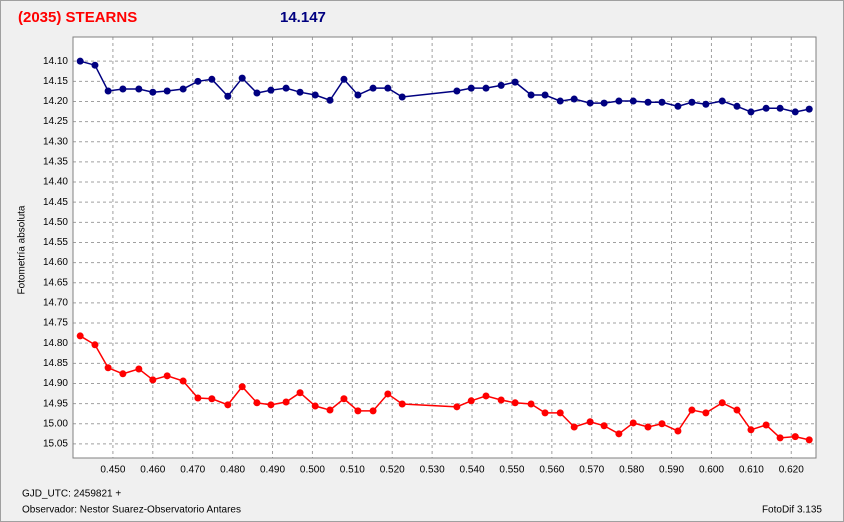 This screenshot has width=844, height=522. What do you see at coordinates (791, 470) in the screenshot?
I see `x-tick-label: 0.620` at bounding box center [791, 470].